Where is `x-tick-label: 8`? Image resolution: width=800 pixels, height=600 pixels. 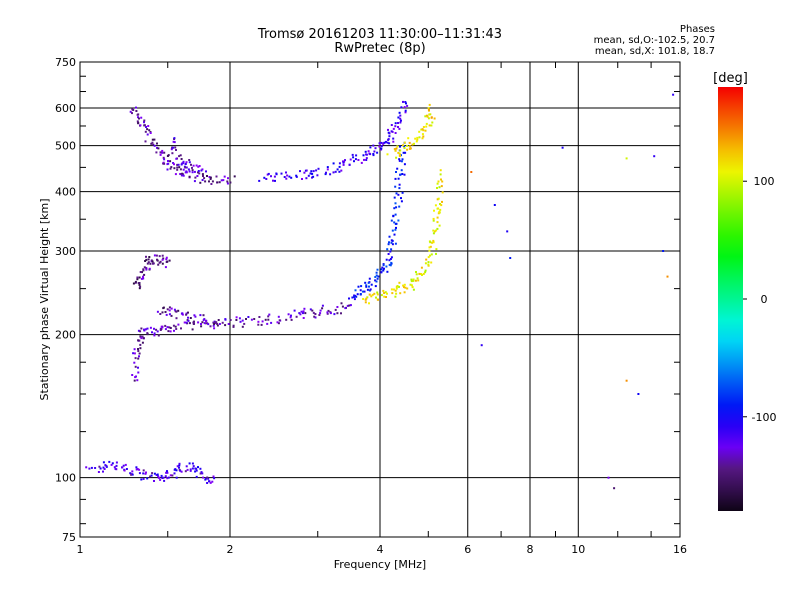 x-tick-label: 8 is located at coordinates (530, 549).